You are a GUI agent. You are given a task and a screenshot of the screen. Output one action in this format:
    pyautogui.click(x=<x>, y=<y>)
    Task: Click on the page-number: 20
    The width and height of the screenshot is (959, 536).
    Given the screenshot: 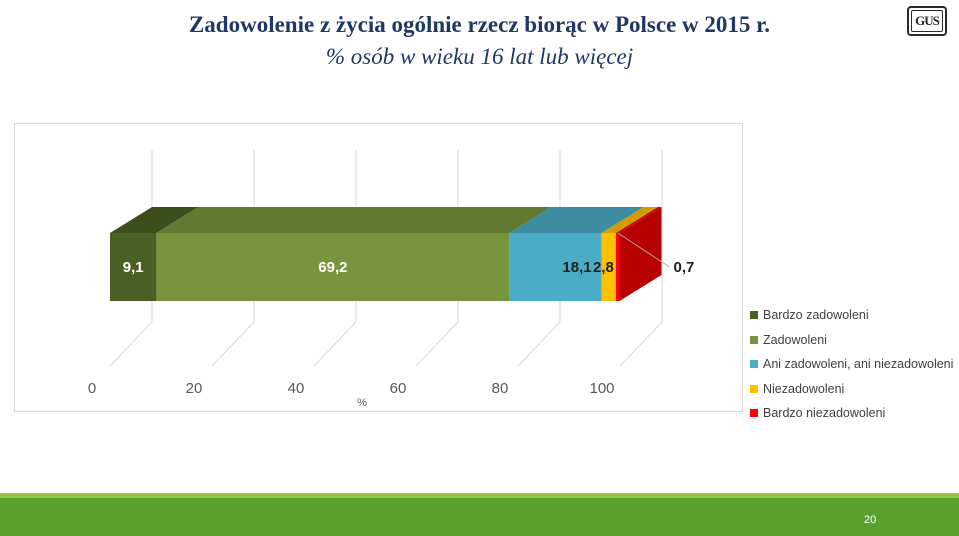 What is the action you would take?
    pyautogui.click(x=870, y=520)
    